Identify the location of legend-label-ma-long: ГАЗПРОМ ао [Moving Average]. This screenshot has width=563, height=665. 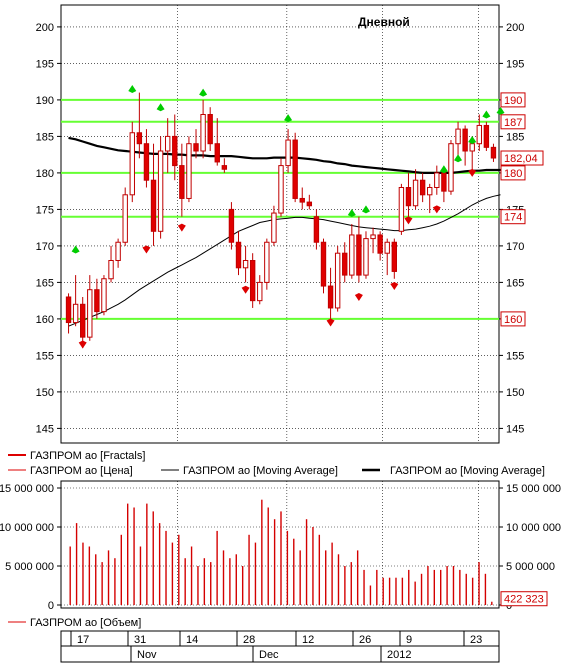
(467, 471).